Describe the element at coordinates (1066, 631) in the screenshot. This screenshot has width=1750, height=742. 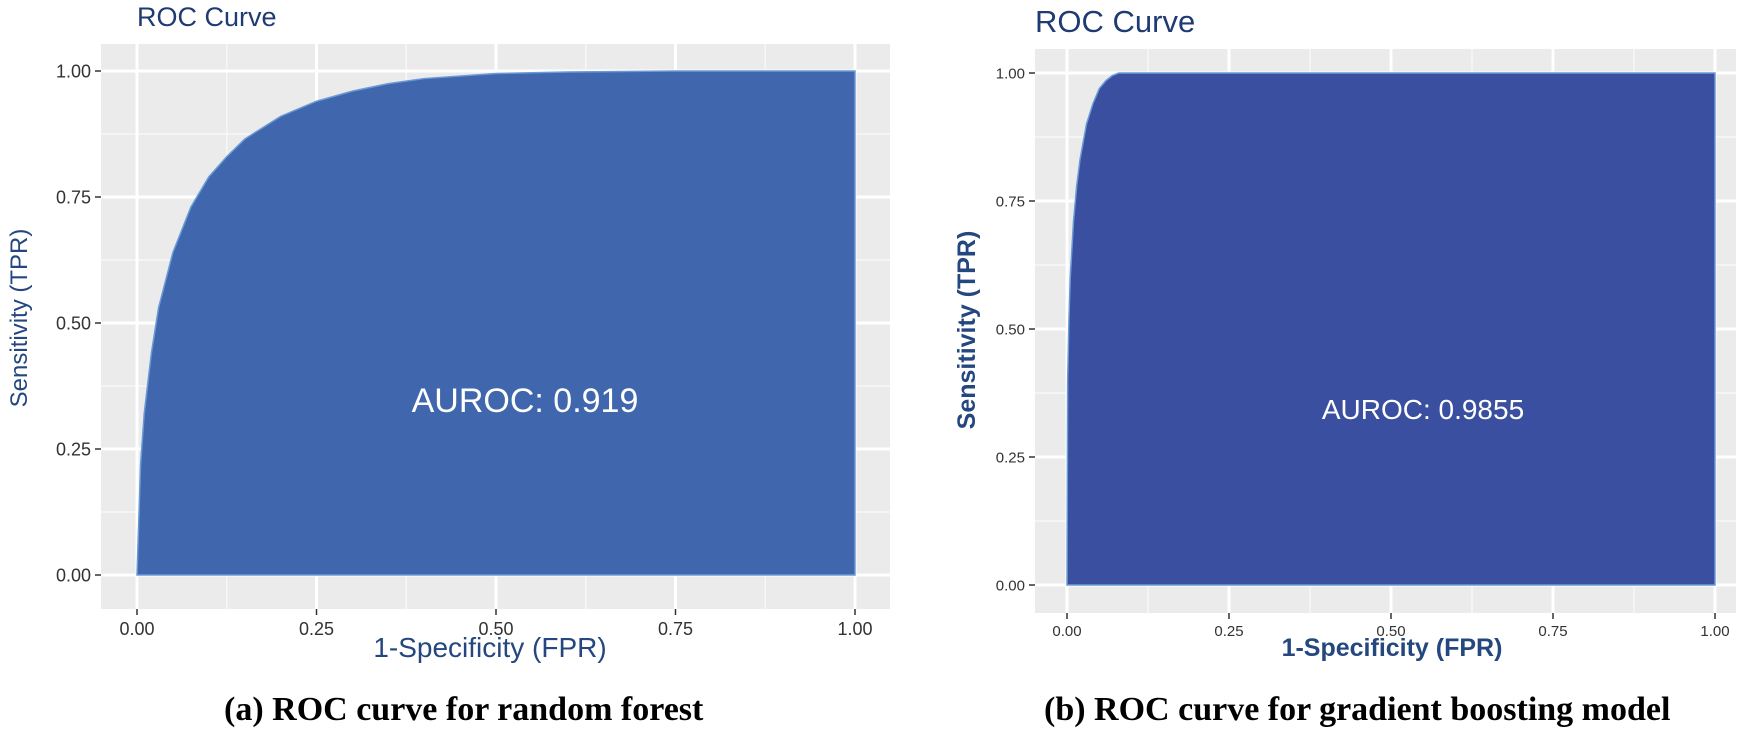
I see `chart-b-x-tick-label: 0.00` at that location.